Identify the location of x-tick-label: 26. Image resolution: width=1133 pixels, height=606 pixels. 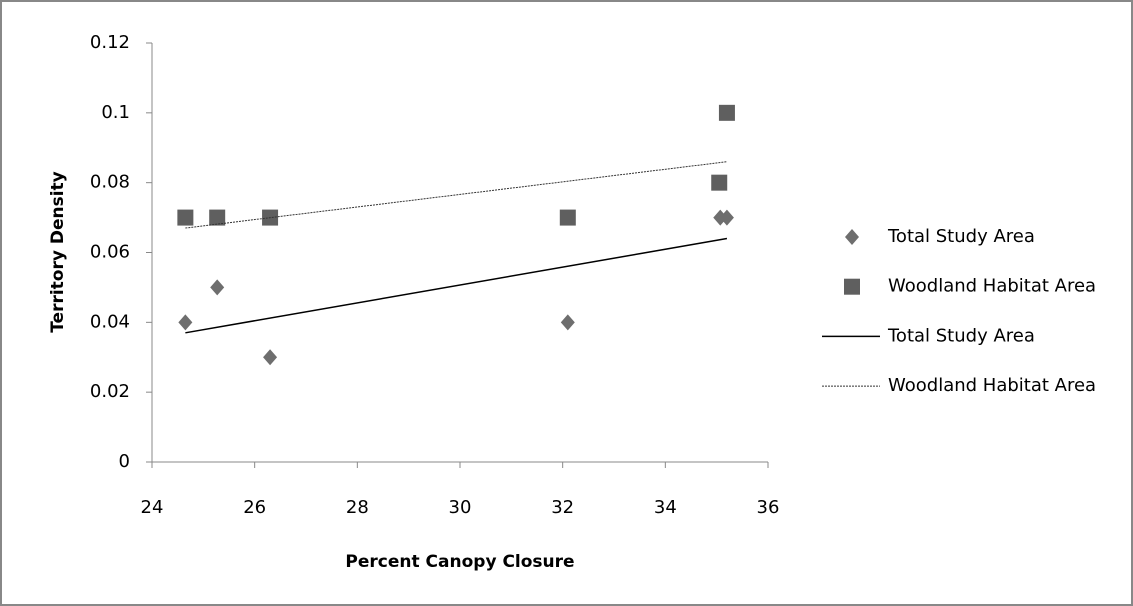
(254, 507).